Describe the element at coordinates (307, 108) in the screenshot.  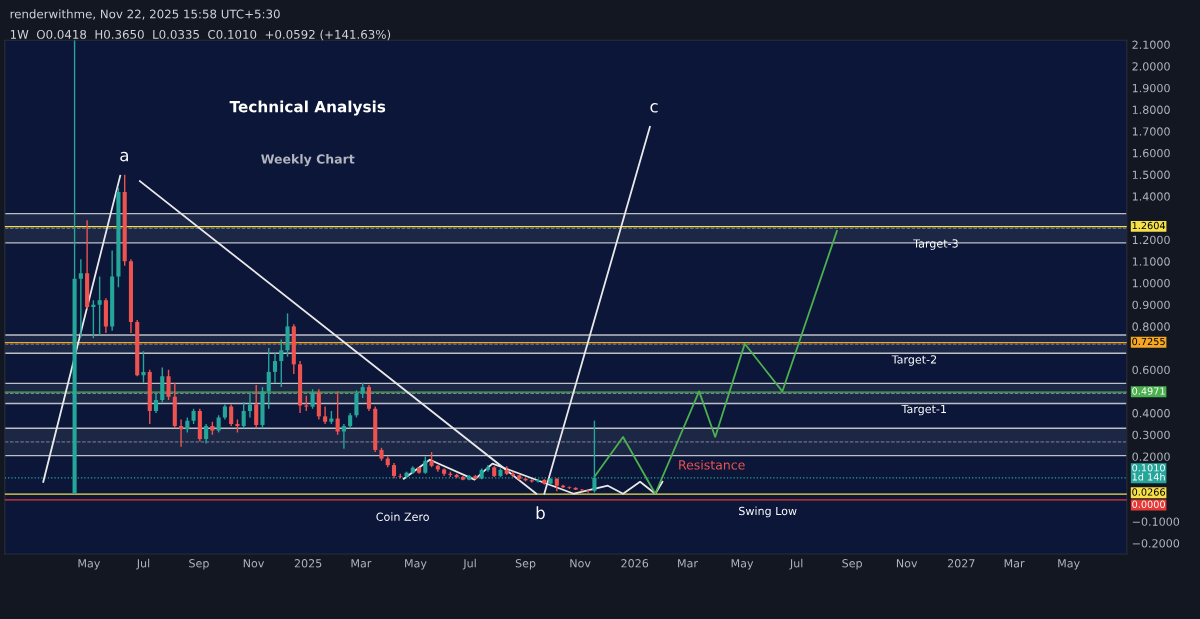
I see `text: Technical Analysis` at that location.